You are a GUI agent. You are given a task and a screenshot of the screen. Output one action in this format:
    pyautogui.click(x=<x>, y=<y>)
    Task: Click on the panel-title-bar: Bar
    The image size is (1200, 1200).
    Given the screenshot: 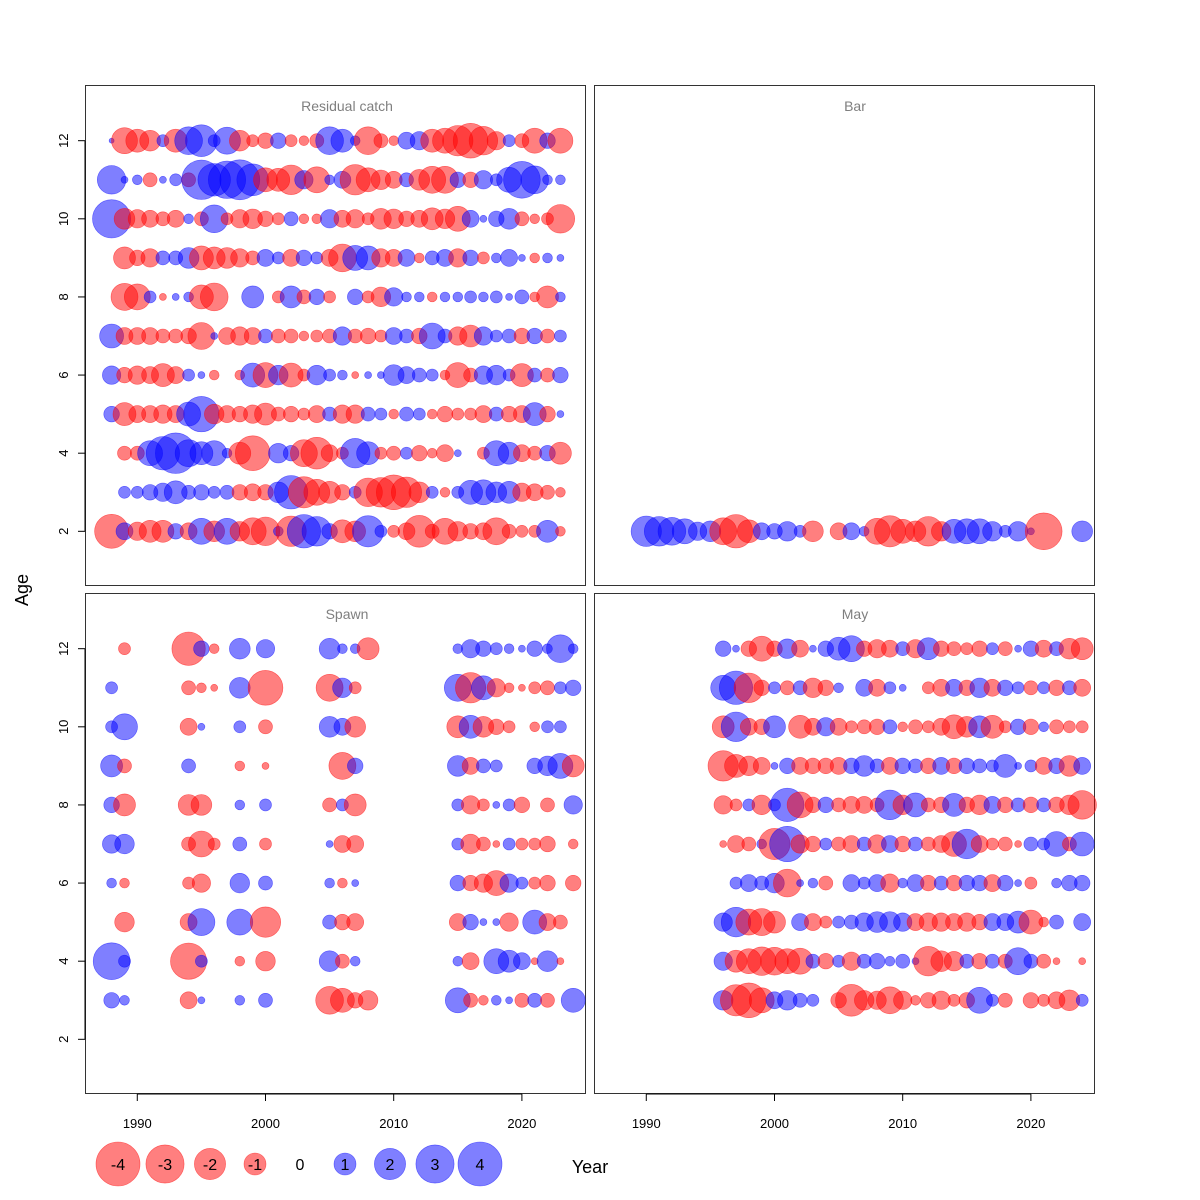 What is the action you would take?
    pyautogui.click(x=855, y=106)
    